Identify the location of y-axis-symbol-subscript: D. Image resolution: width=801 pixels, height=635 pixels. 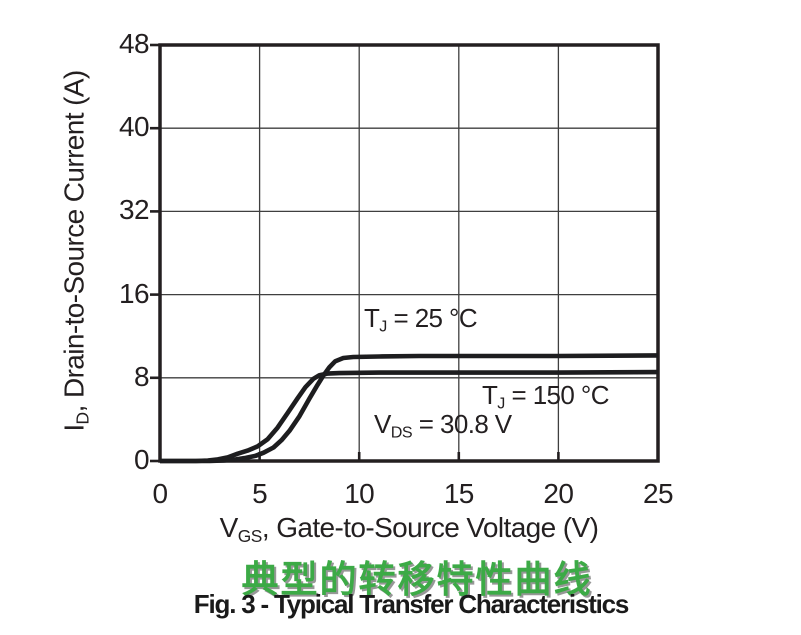
(82, 418).